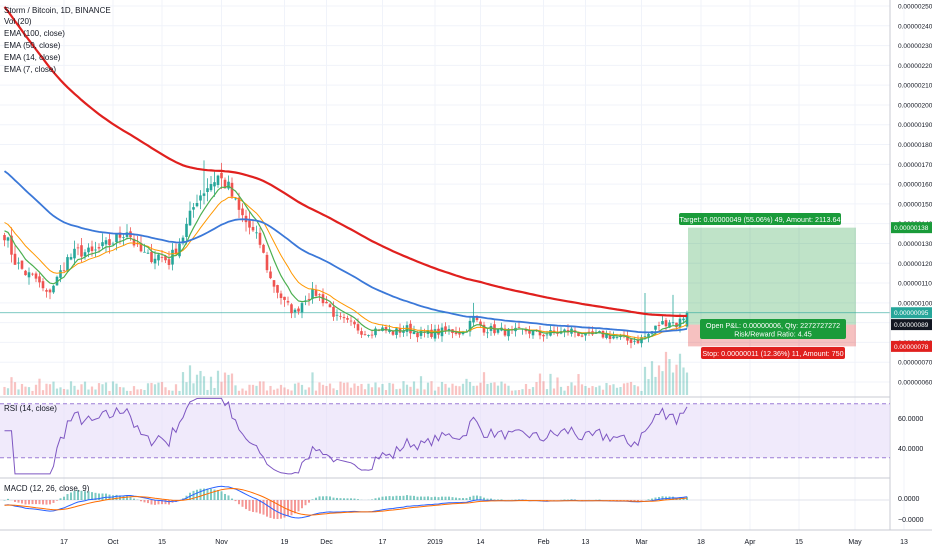 The image size is (932, 550). I want to click on macd-panel: MACD (12, 26, close, 9) 0.0000 −0.0000, so click(462, 504).